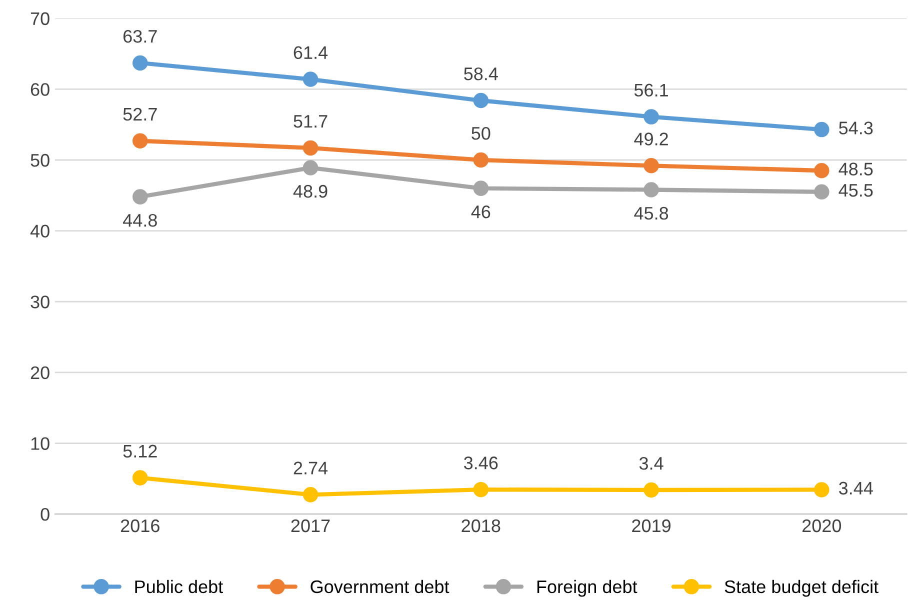 This screenshot has height=612, width=916. What do you see at coordinates (651, 213) in the screenshot?
I see `data-label: 45.8` at bounding box center [651, 213].